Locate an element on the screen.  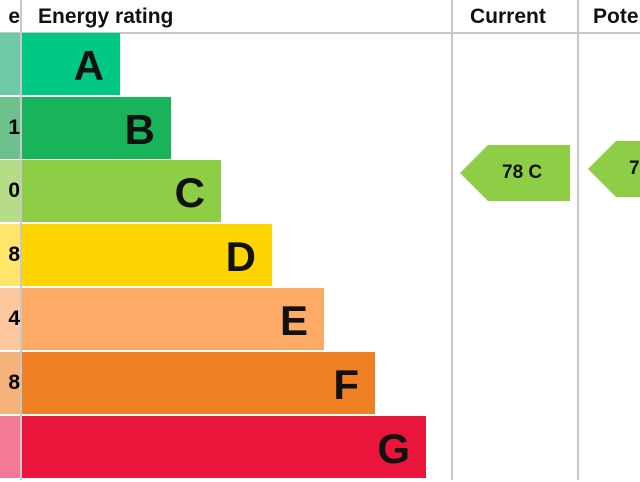
rating-bar-c: C is located at coordinates (121, 191).